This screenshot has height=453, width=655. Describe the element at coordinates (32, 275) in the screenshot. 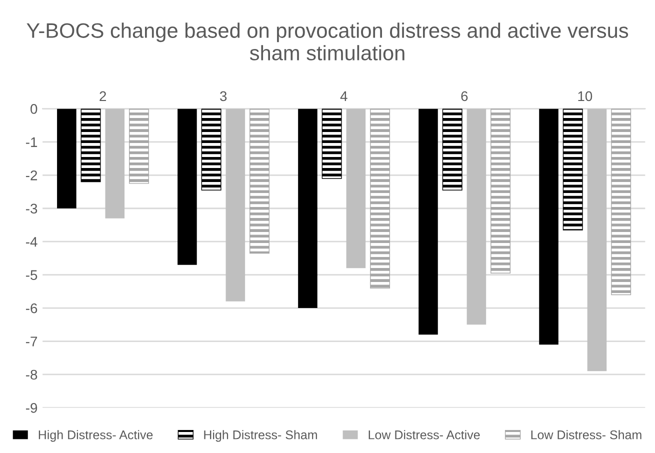

I see `y-tick-label: -5` at that location.